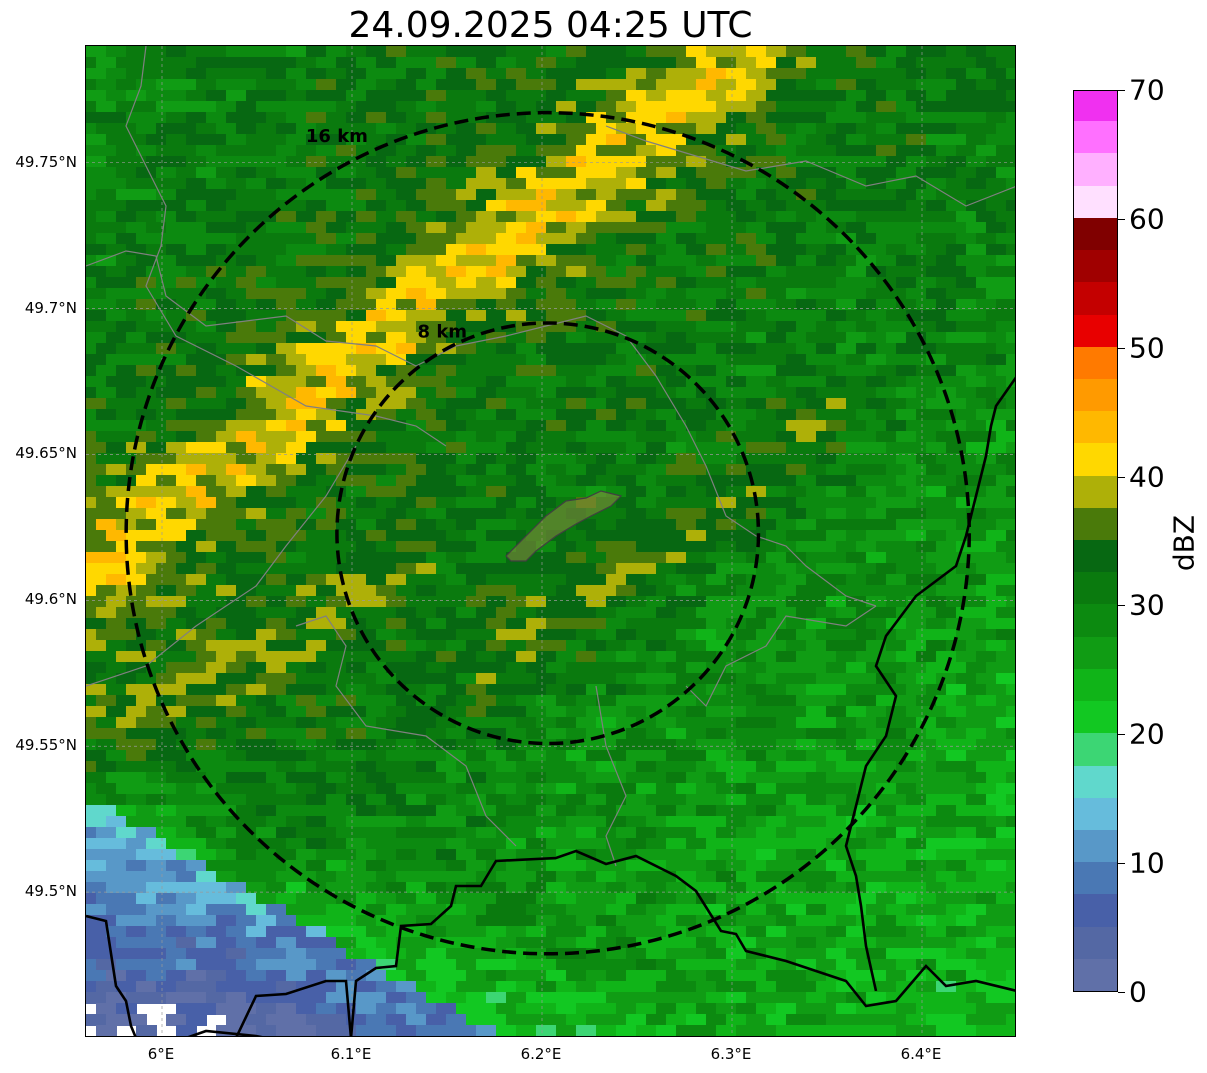 The height and width of the screenshot is (1073, 1207). Describe the element at coordinates (46, 453) in the screenshot. I see `y-tick-label: 49.65°N` at that location.